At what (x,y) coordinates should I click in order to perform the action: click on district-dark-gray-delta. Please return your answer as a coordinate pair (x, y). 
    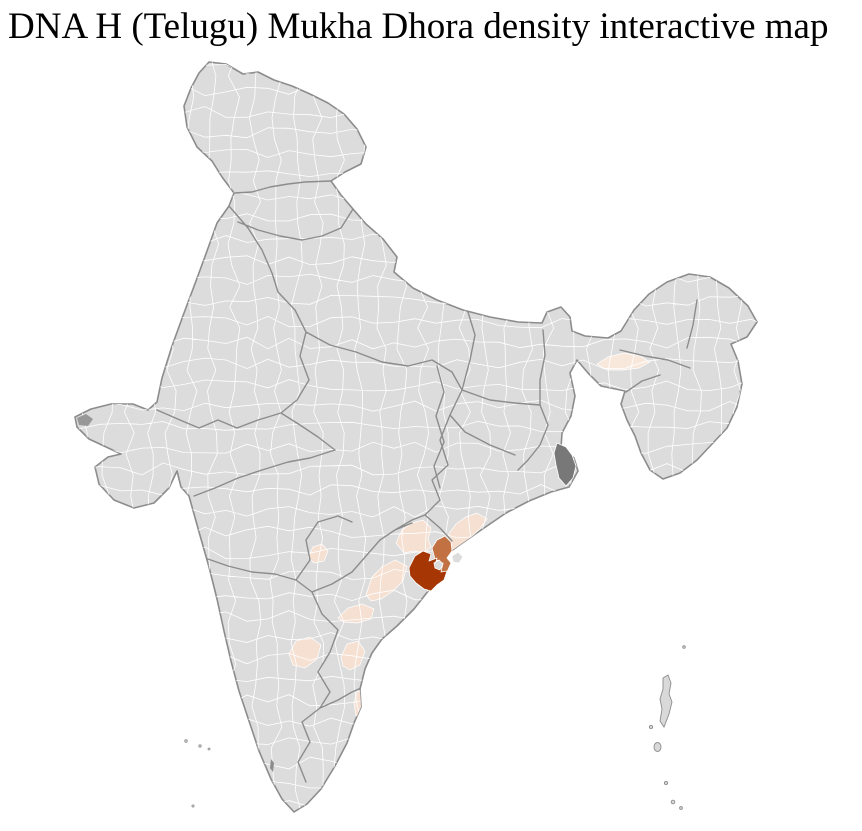
    Looking at the image, I should click on (565, 464).